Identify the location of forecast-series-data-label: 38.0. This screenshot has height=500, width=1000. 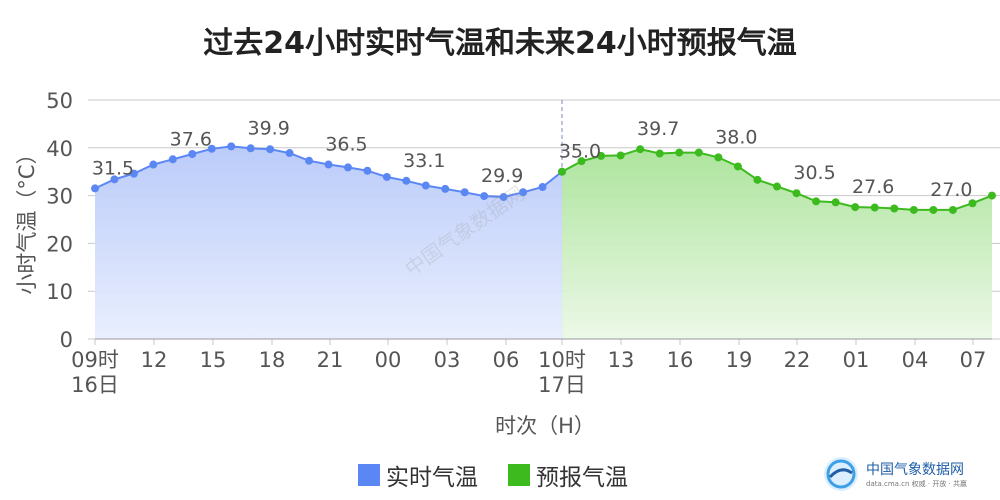
(736, 137).